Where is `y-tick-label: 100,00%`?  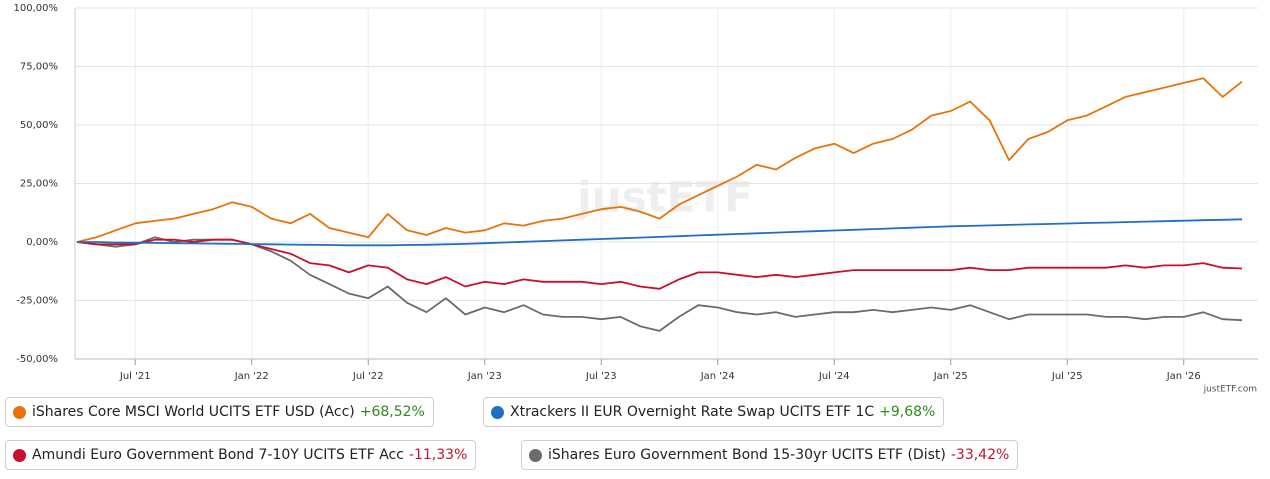 y-tick-label: 100,00% is located at coordinates (36, 8).